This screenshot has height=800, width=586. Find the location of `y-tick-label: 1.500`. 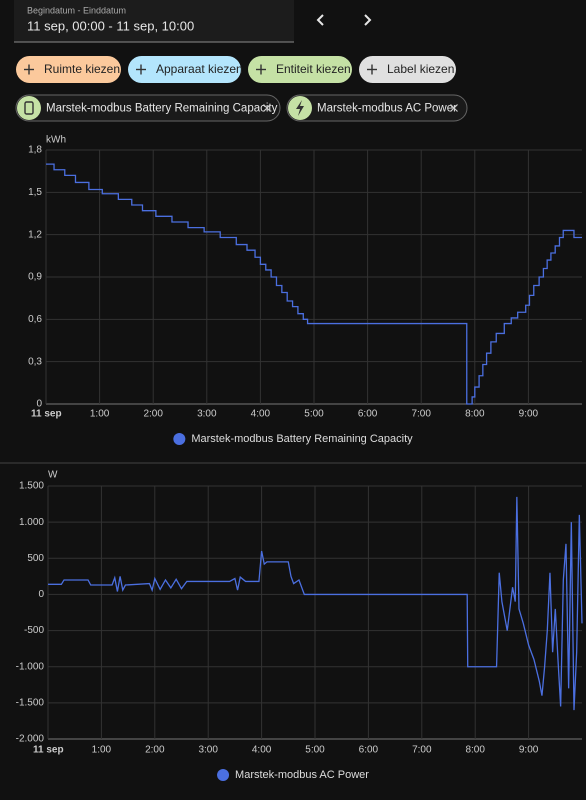

y-tick-label: 1.500 is located at coordinates (31, 486).